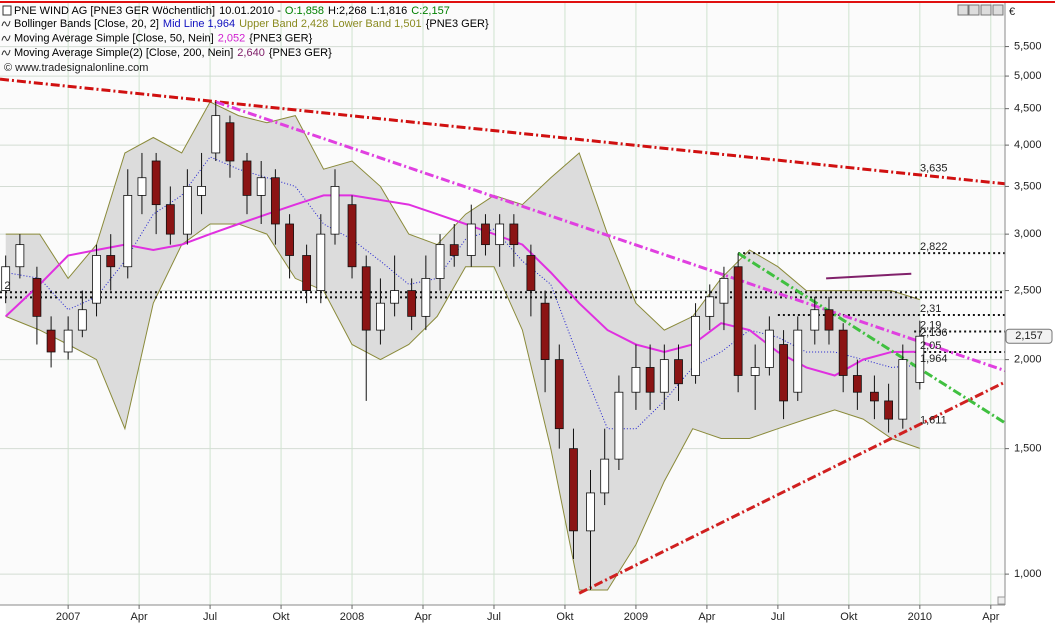 Image resolution: width=1055 pixels, height=633 pixels. Describe the element at coordinates (1030, 619) in the screenshot. I see `corner` at that location.